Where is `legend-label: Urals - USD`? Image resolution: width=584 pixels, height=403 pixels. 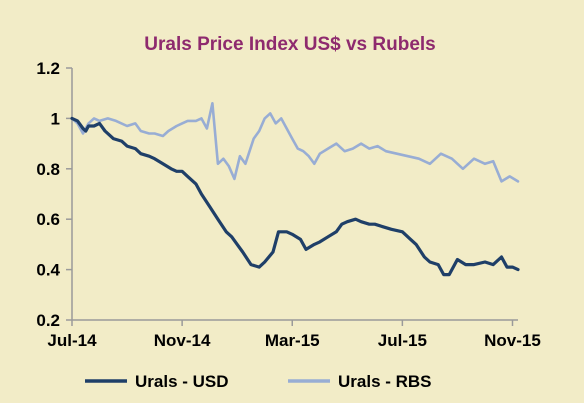 legend-label: Urals - USD is located at coordinates (182, 381).